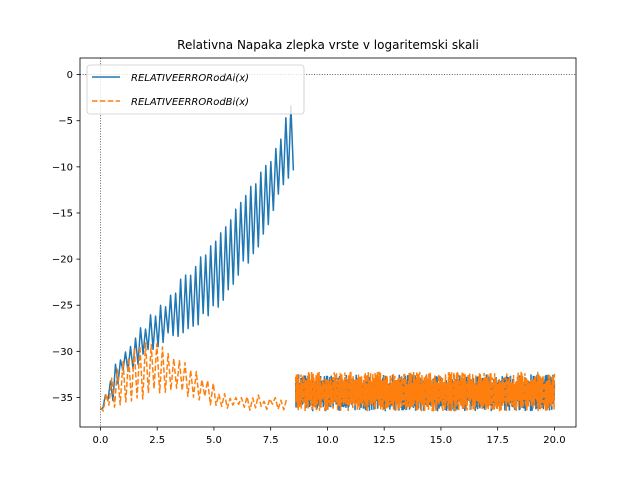 This screenshot has height=480, width=640. Describe the element at coordinates (554, 440) in the screenshot. I see `x-tick-label: 20.0` at that location.